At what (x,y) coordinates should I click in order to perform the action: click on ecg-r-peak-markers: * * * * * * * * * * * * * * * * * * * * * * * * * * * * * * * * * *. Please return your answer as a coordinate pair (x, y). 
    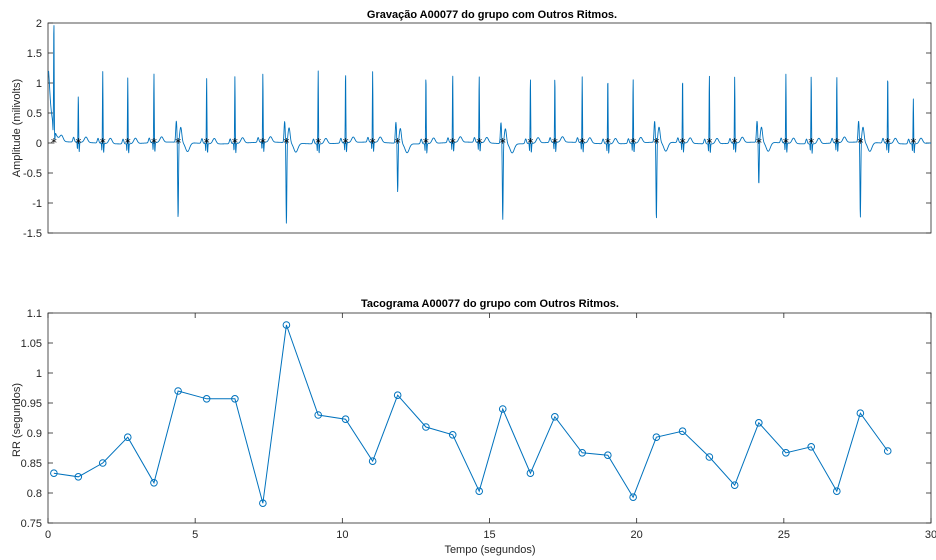
    Looking at the image, I should click on (483, 143).